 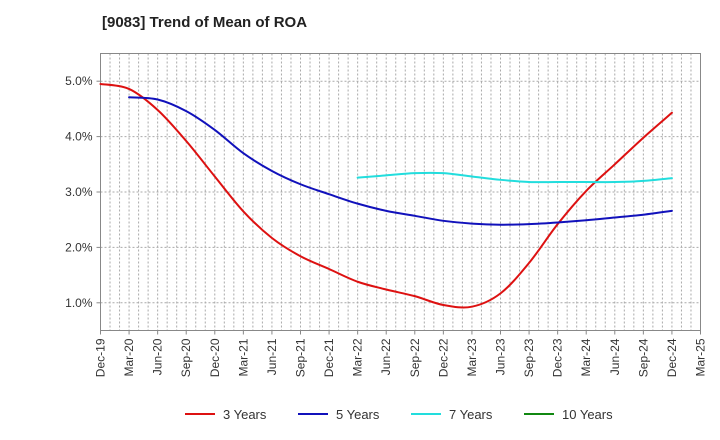 What do you see at coordinates (79, 247) in the screenshot?
I see `y-tick-label: 2.0%` at bounding box center [79, 247].